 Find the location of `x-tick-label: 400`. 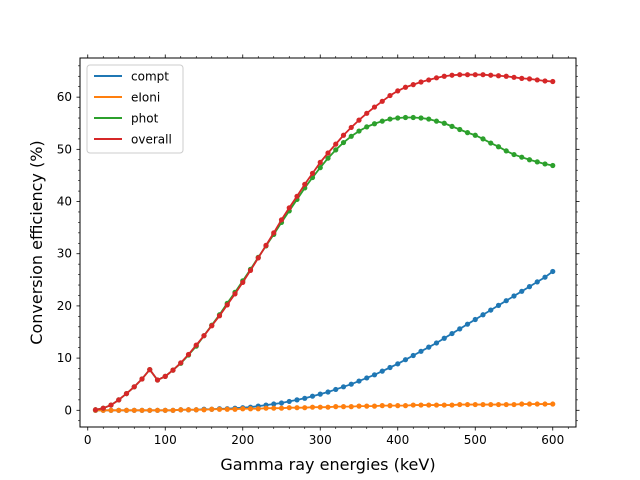

x-tick-label: 400 is located at coordinates (397, 440).